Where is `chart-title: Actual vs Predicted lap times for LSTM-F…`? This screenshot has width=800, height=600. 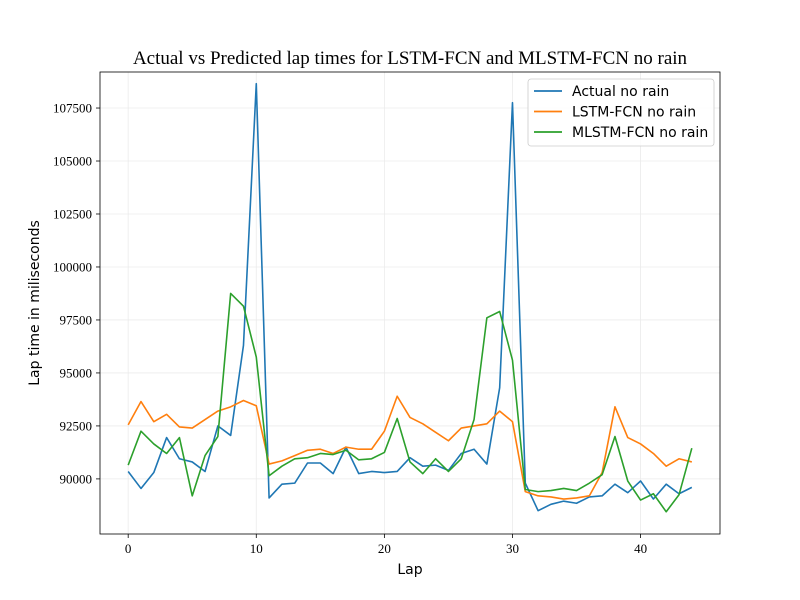
chart-title: Actual vs Predicted lap times for LSTM-F… is located at coordinates (410, 58).